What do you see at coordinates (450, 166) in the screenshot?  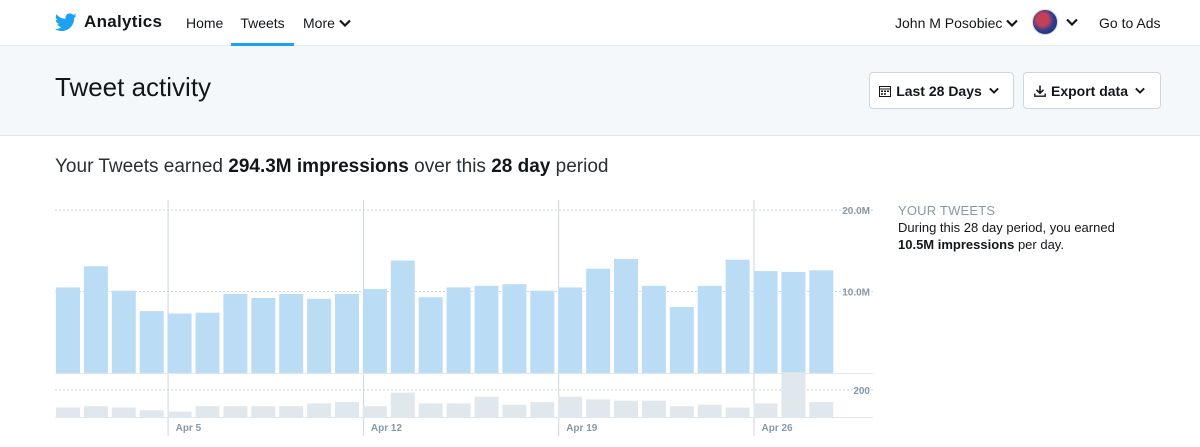 I see `summary-middle: over this` at bounding box center [450, 166].